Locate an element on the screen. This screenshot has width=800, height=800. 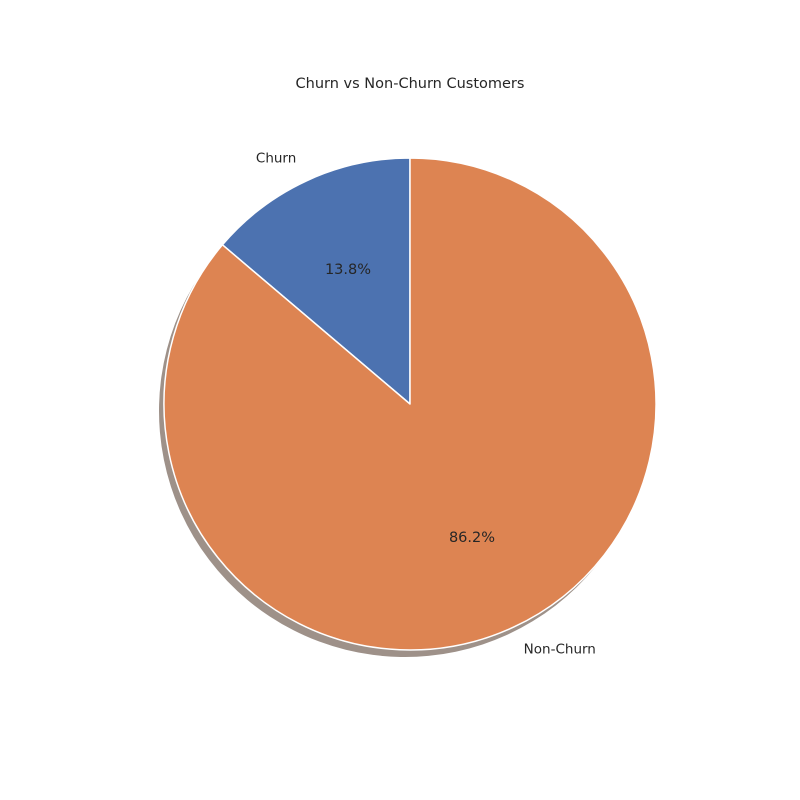
percent-label-non-churn: 86.2% is located at coordinates (472, 538).